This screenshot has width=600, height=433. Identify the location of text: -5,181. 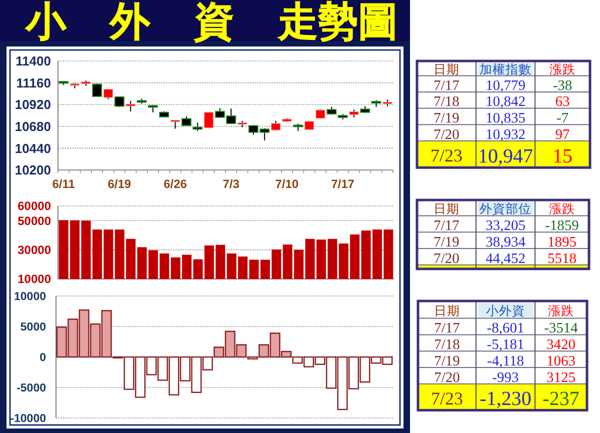
(505, 344).